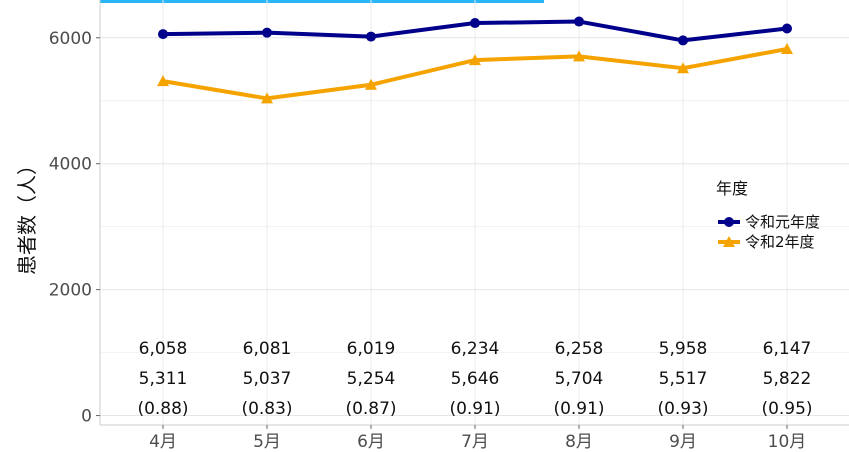 This screenshot has width=849, height=452. What do you see at coordinates (267, 442) in the screenshot?
I see `x-tick-label: 5月` at bounding box center [267, 442].